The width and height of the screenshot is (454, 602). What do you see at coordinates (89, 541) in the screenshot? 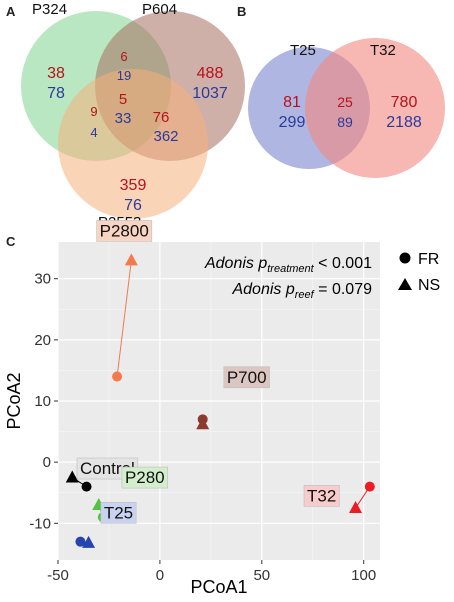
I see `point-t25-ns` at bounding box center [89, 541].